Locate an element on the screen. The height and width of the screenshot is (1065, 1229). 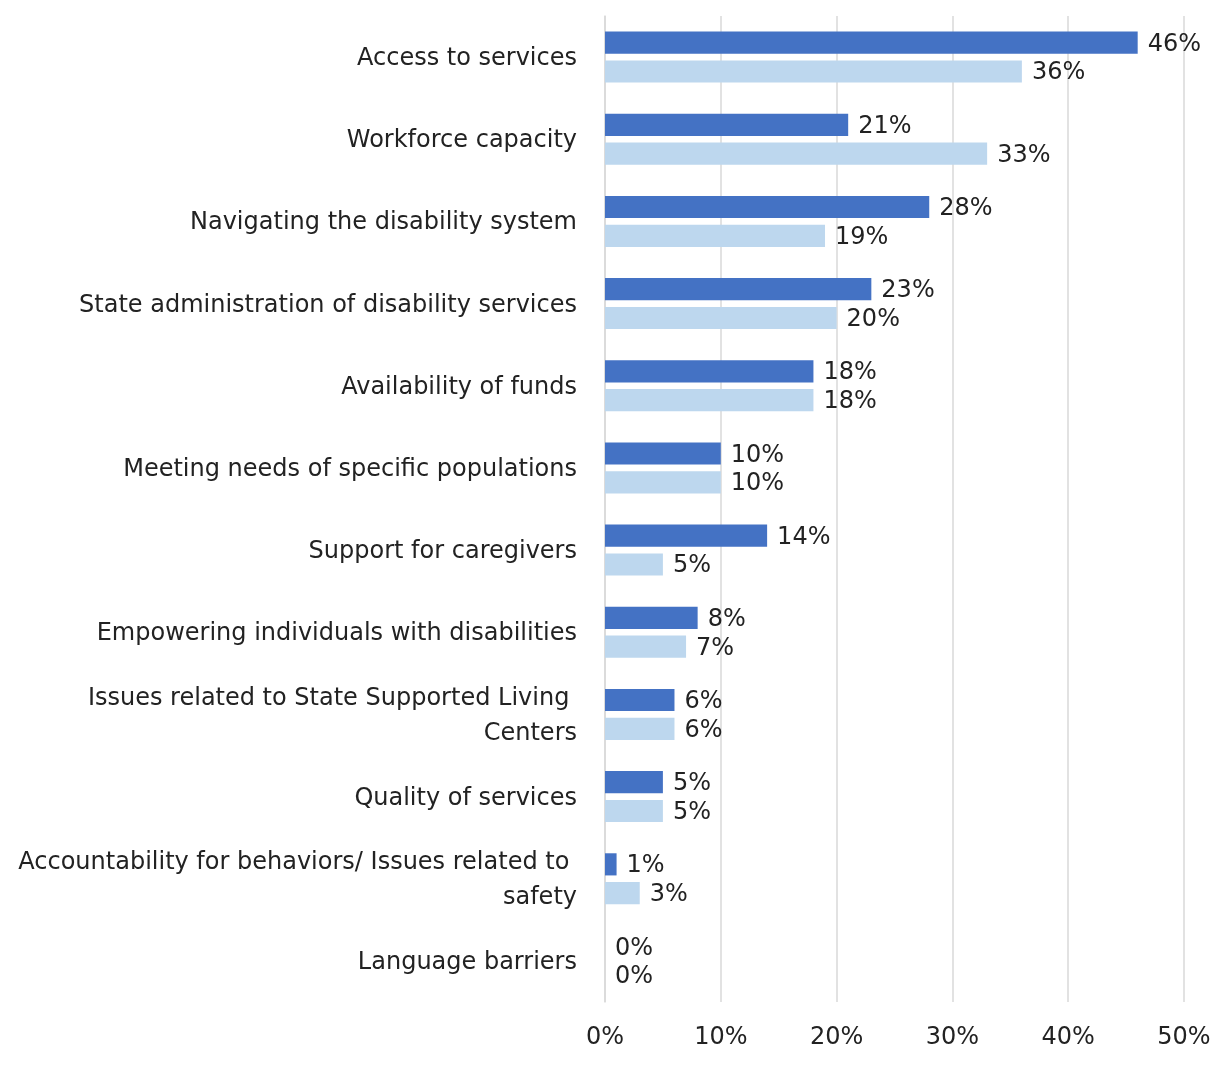
x-tick-label: 50% is located at coordinates (1184, 1036).